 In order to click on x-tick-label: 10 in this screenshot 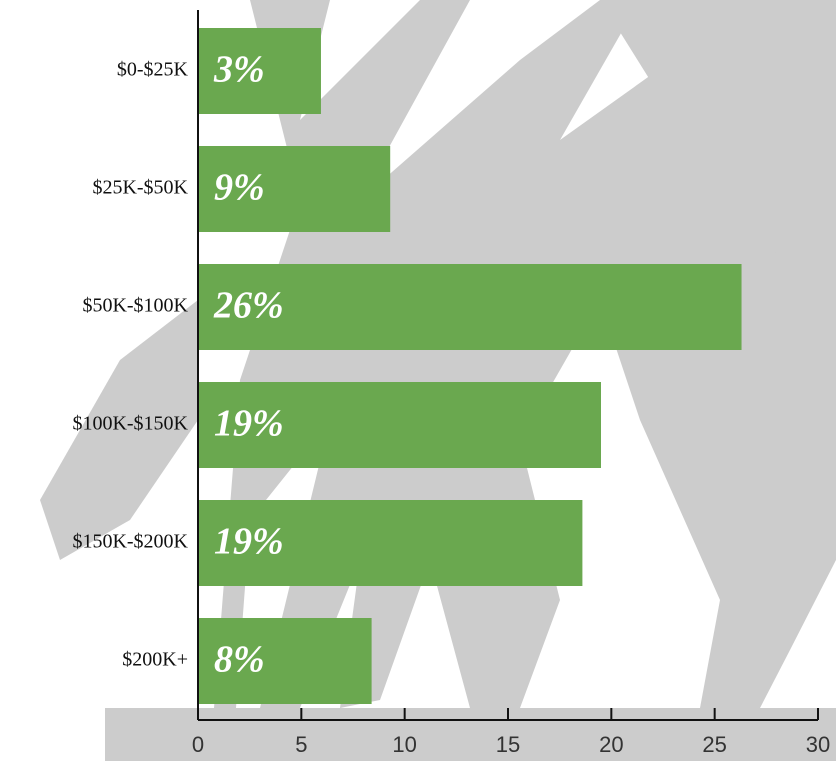, I will do `click(404, 744)`.